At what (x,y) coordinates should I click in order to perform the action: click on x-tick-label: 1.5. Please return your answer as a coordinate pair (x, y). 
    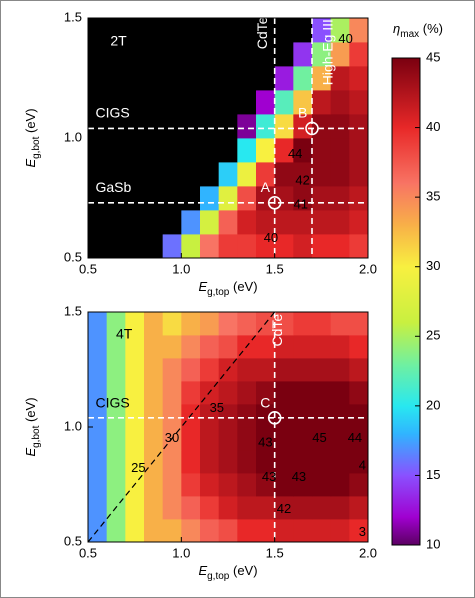
    Looking at the image, I should click on (275, 552).